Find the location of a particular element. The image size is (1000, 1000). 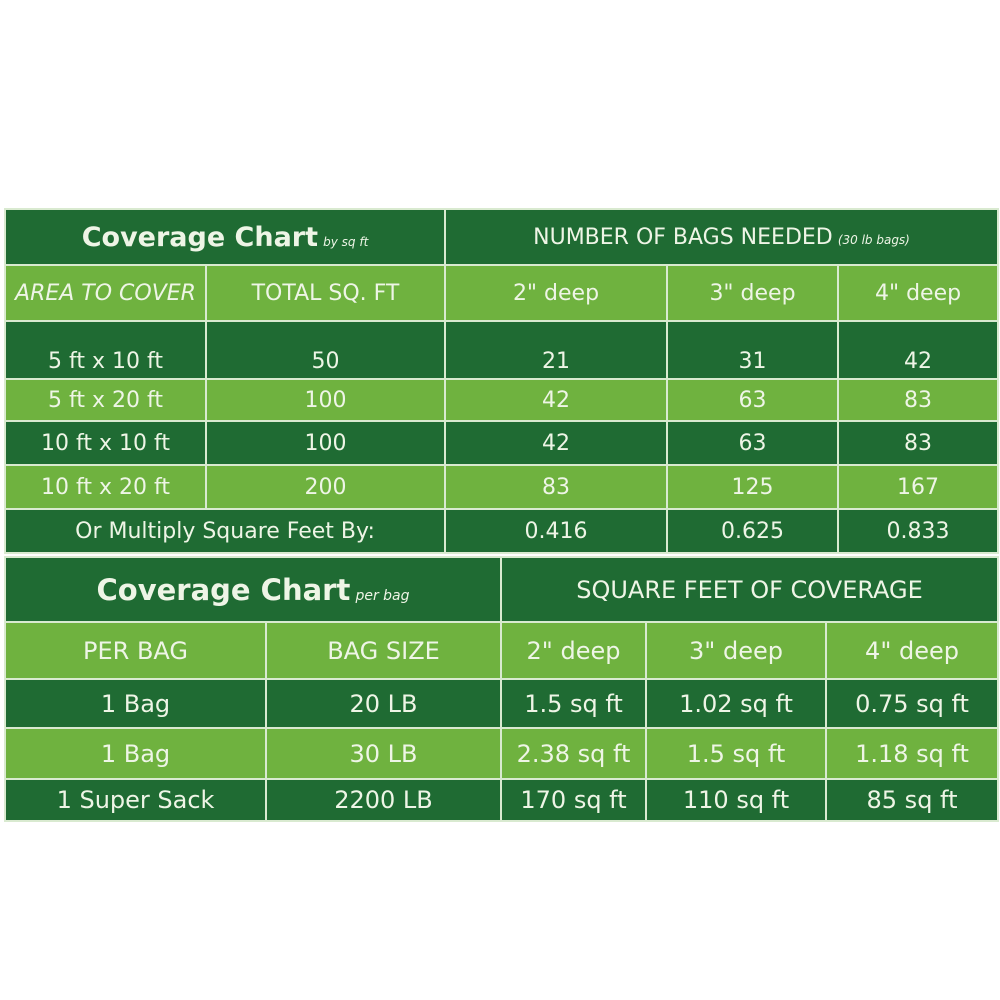

chart2-title-cell: Coverage Chart per bag is located at coordinates (253, 589).